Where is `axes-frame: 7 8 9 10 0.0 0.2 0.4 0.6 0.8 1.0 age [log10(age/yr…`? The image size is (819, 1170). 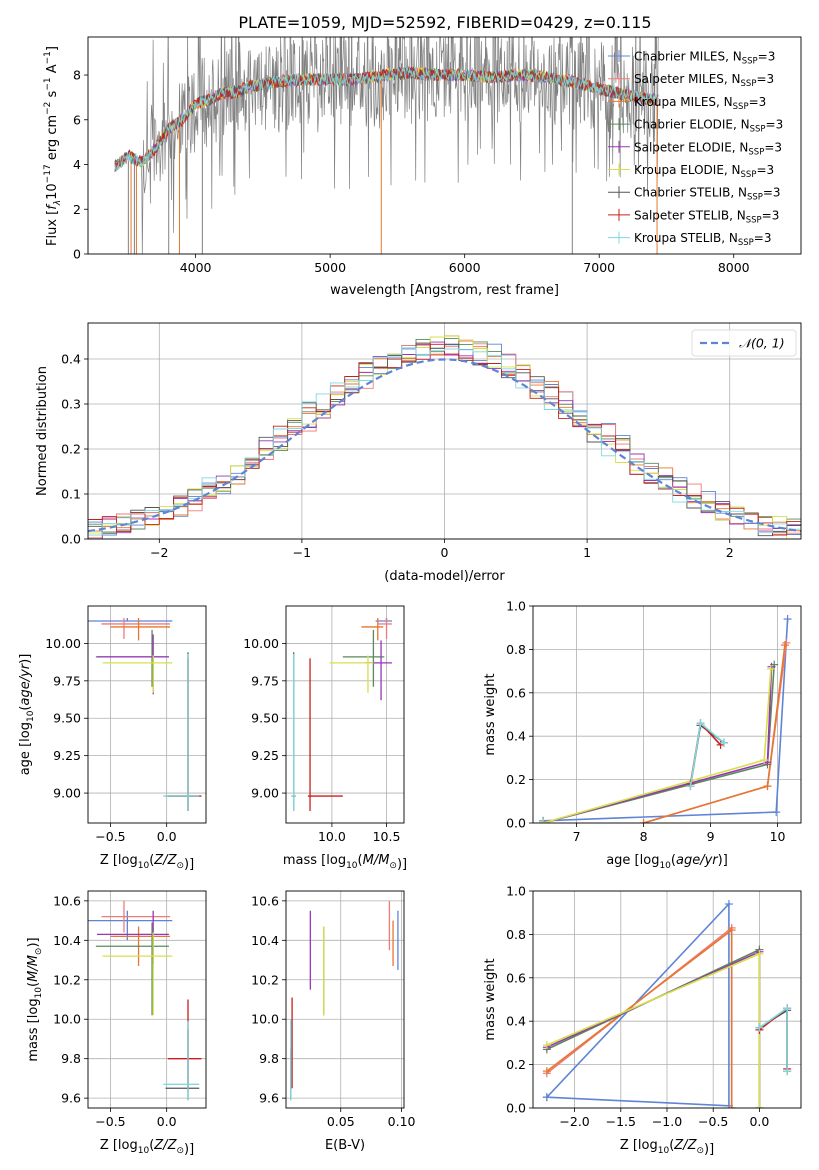
axes-frame: 7 8 9 10 0.0 0.2 0.4 0.6 0.8 1.0 age [log10(age/yr… is located at coordinates (642, 735).